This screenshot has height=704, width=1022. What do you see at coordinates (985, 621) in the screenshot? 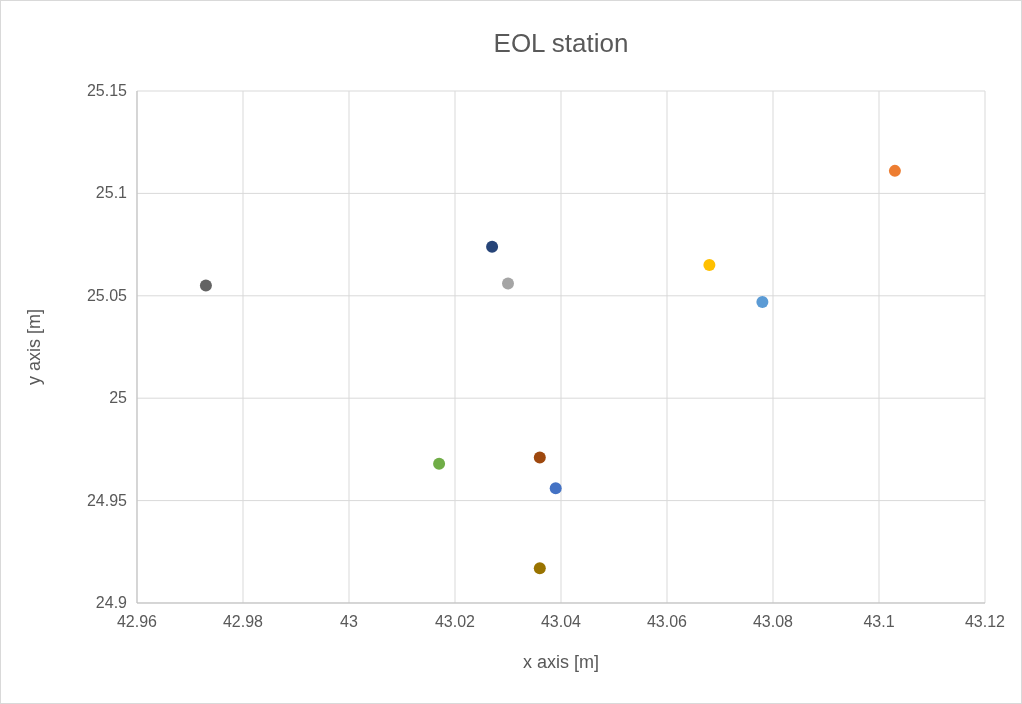
I see `x-tick-label: 43.12` at bounding box center [985, 621].